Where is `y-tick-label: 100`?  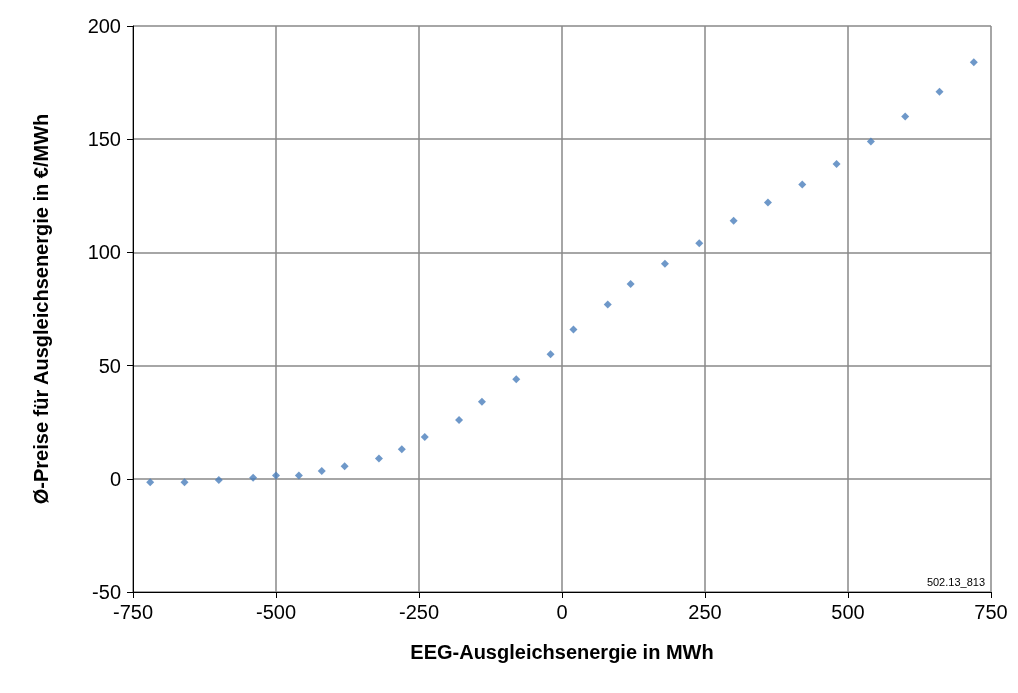
y-tick-label: 100 is located at coordinates (104, 252).